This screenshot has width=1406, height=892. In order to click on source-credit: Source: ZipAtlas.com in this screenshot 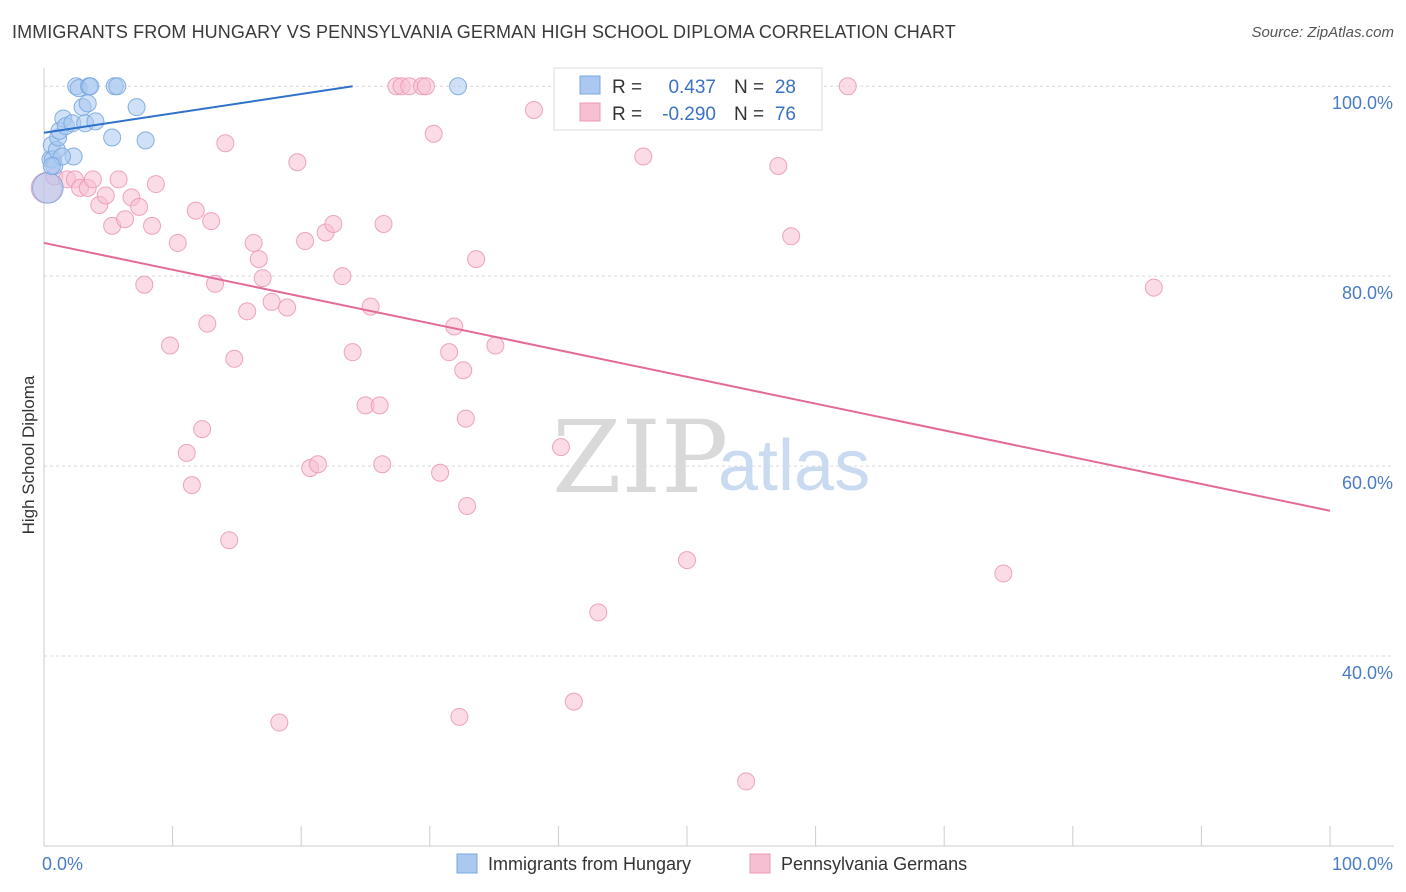, I will do `click(1322, 32)`.